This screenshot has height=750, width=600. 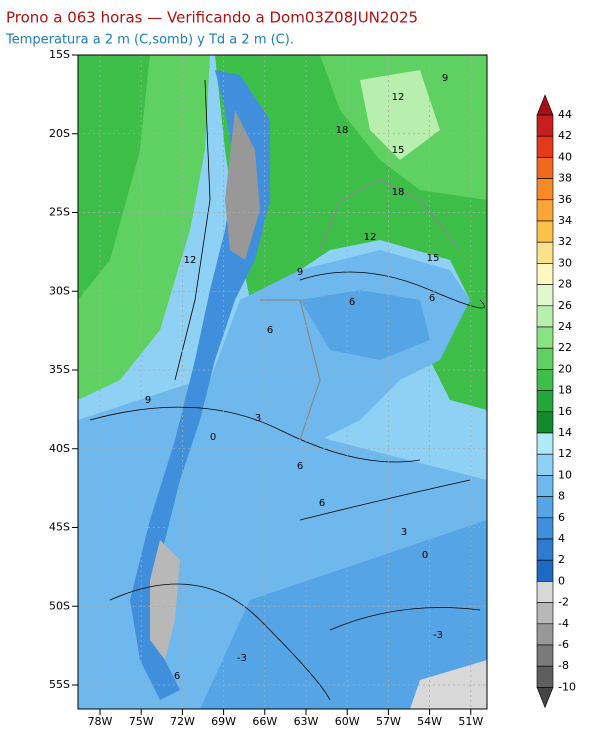 I want to click on lon-label: 54W, so click(x=429, y=721).